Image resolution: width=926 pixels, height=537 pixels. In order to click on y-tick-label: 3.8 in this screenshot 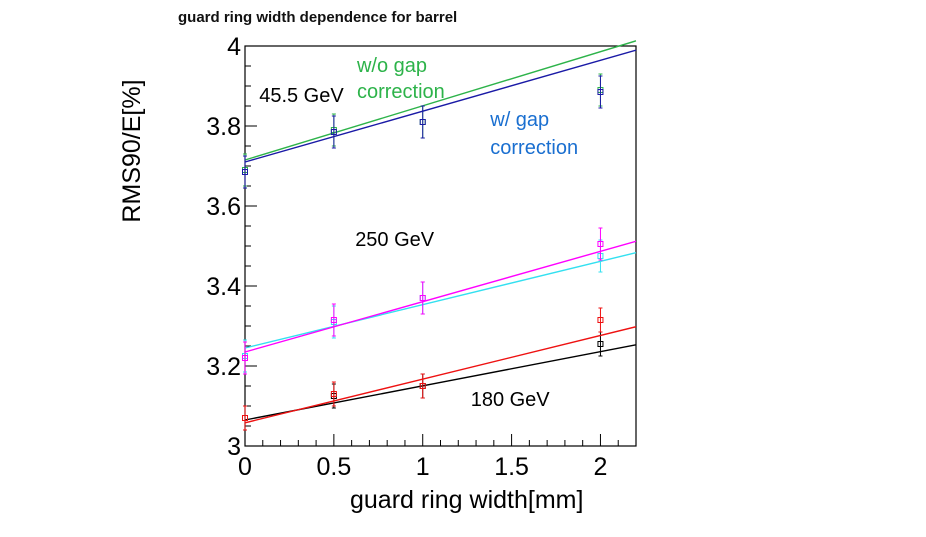, I will do `click(223, 127)`.